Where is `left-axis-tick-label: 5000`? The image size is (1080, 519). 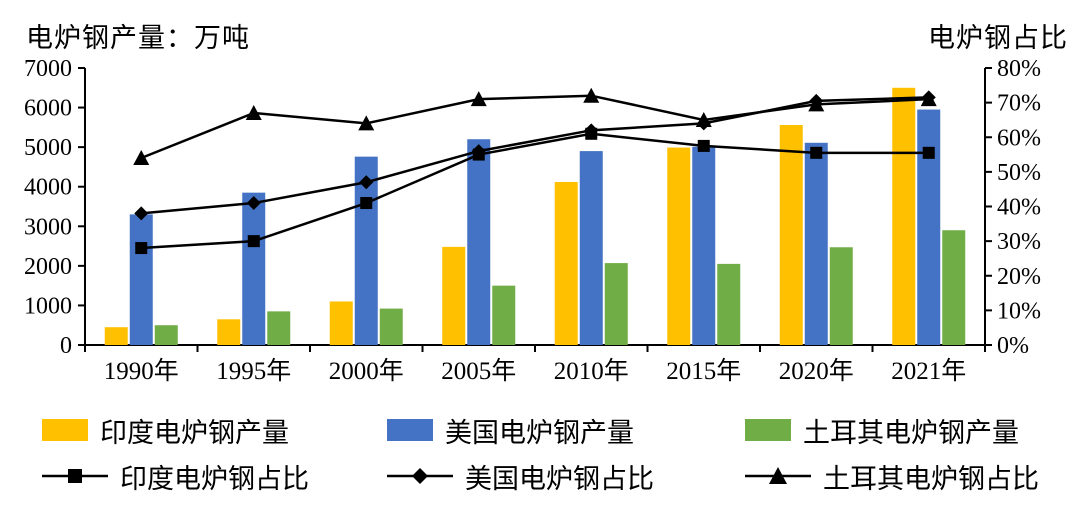
left-axis-tick-label: 5000 is located at coordinates (48, 148).